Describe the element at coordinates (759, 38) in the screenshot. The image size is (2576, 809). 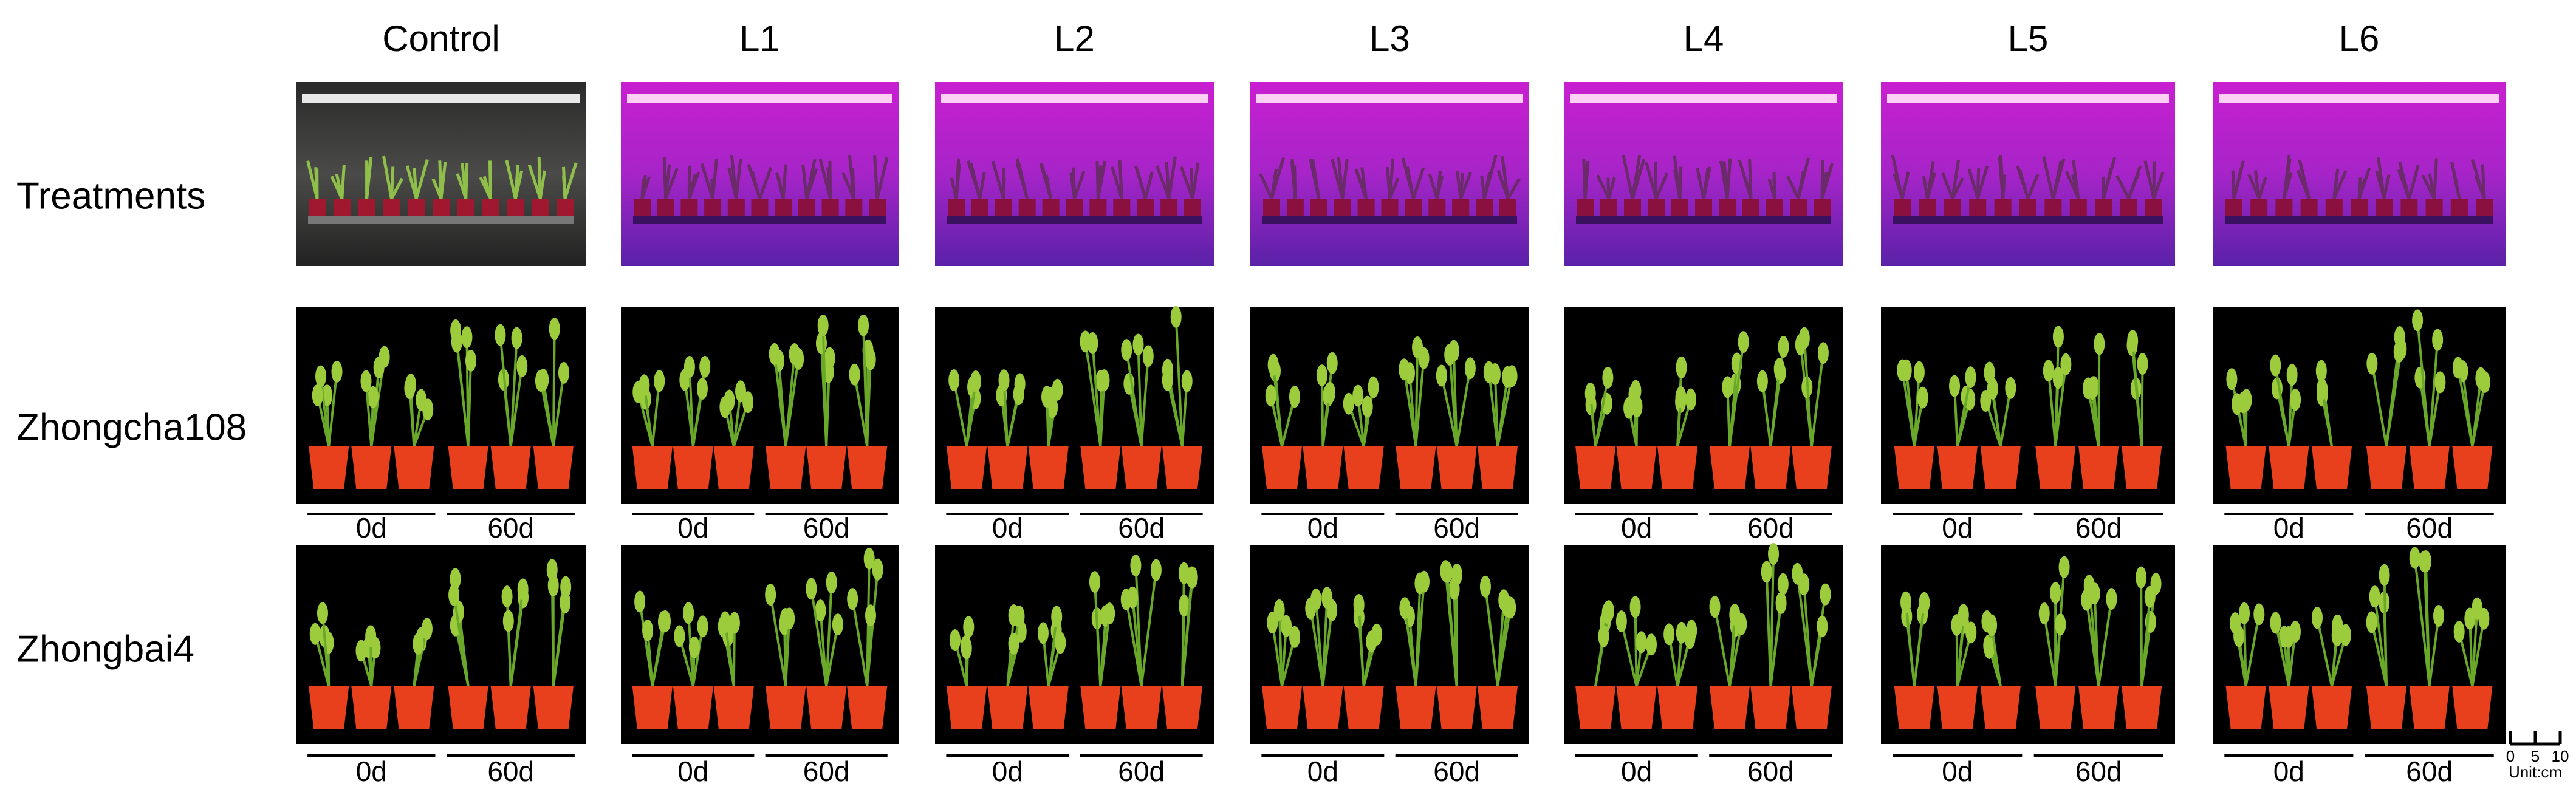
I see `column-header: L1` at that location.